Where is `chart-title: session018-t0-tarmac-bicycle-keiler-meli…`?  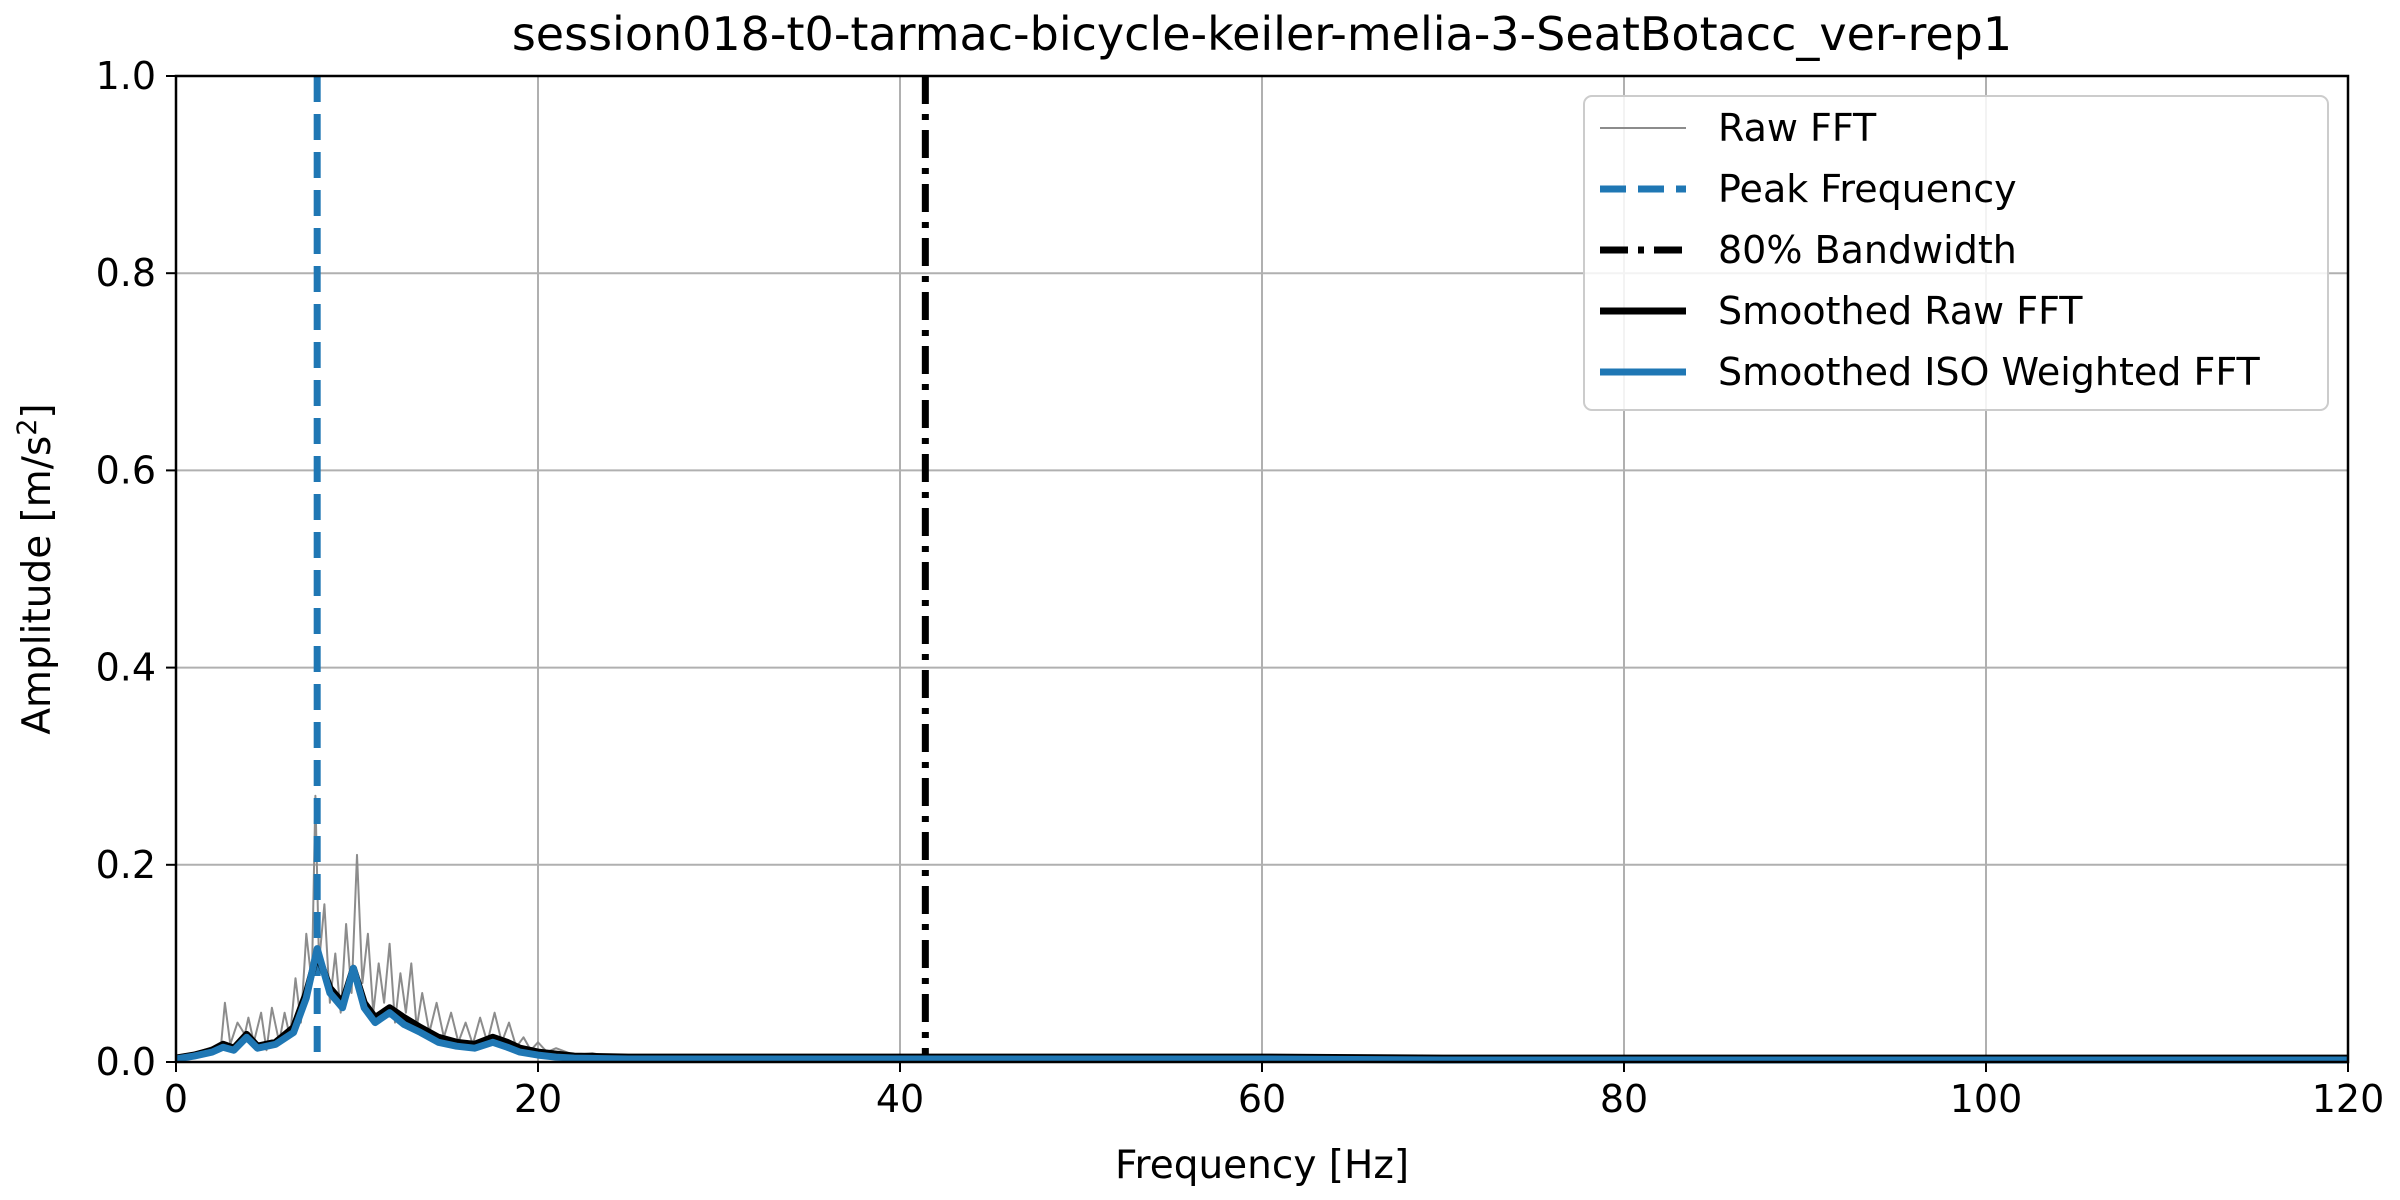 chart-title: session018-t0-tarmac-bicycle-keiler-meli… is located at coordinates (1262, 34).